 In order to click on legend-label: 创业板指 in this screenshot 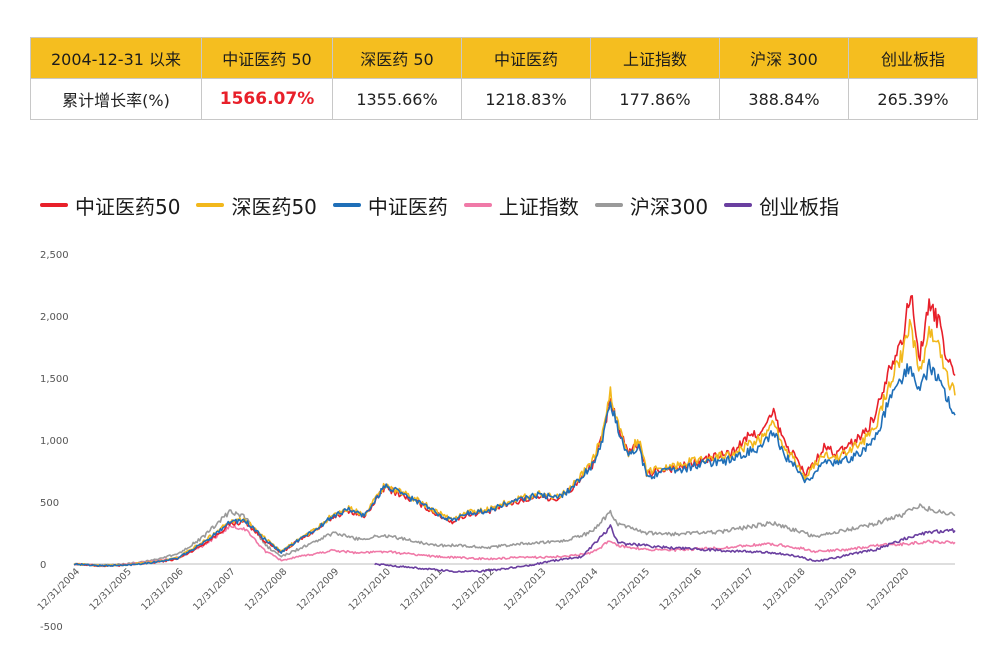, I will do `click(799, 206)`.